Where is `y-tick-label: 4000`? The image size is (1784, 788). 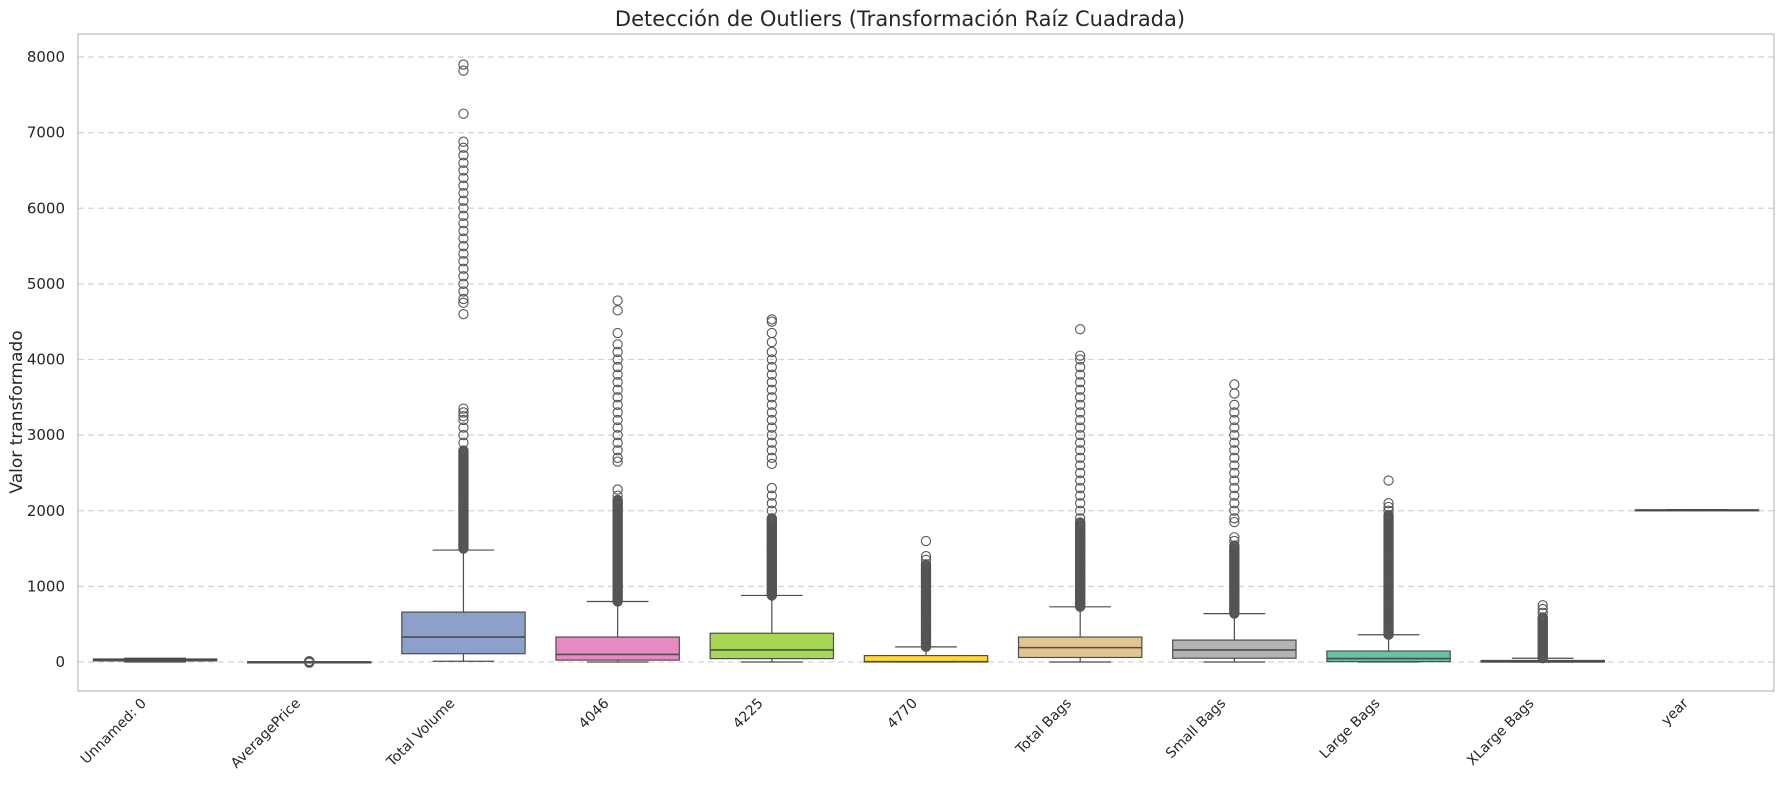
y-tick-label: 4000 is located at coordinates (46, 360).